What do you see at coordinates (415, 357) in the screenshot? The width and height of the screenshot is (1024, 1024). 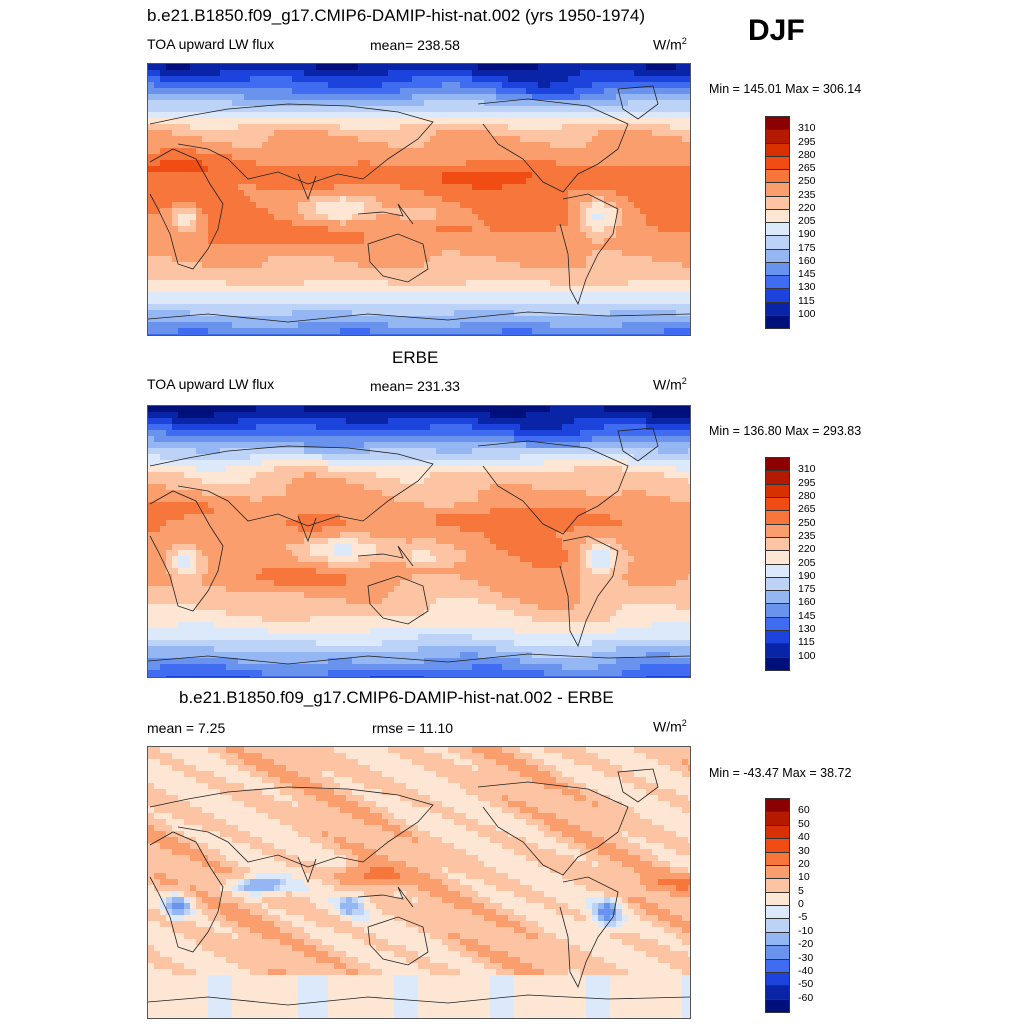 I see `panel-2-title: ERBE` at bounding box center [415, 357].